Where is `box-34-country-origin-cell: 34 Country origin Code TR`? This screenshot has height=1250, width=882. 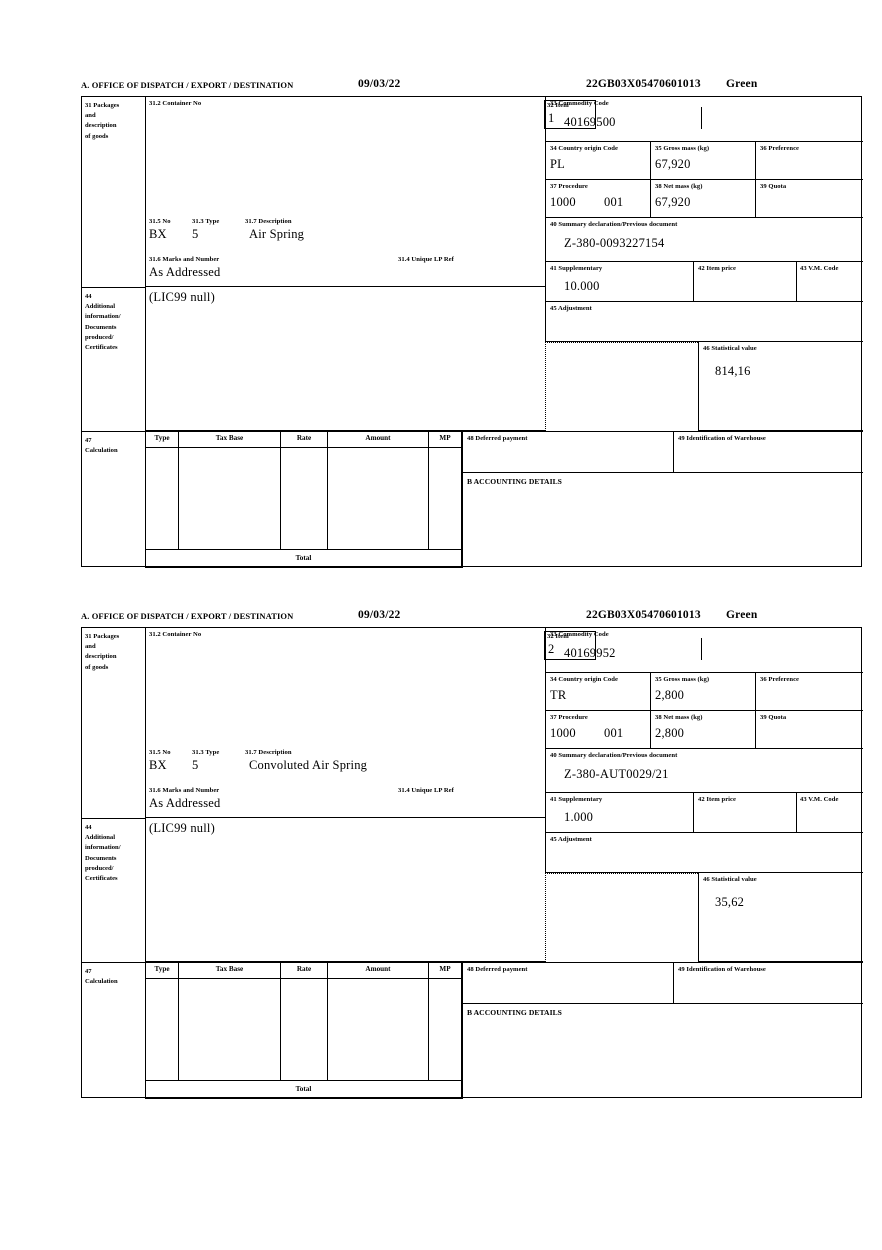 box-34-country-origin-cell: 34 Country origin Code TR is located at coordinates (597, 692).